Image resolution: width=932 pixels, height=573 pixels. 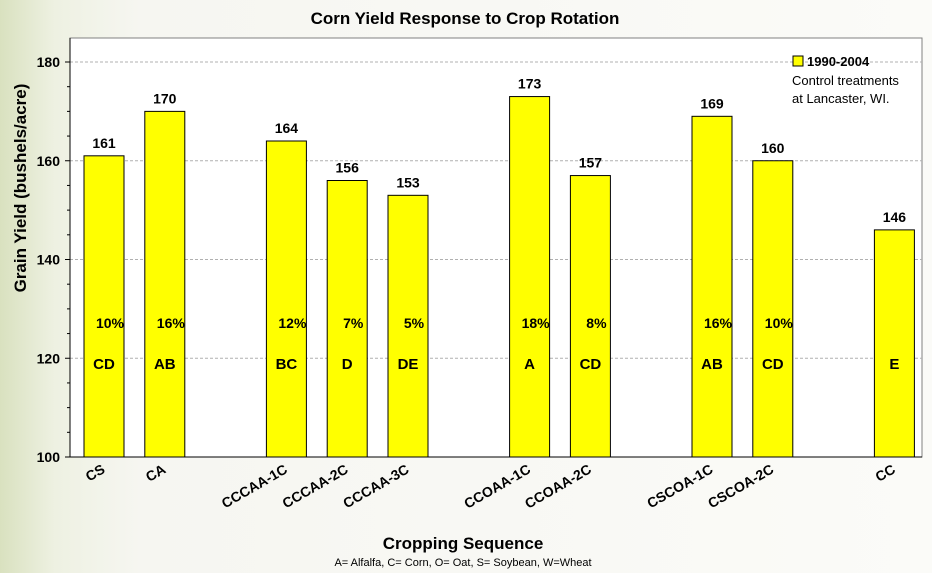 What do you see at coordinates (591, 163) in the screenshot?
I see `bar-value-label: 157` at bounding box center [591, 163].